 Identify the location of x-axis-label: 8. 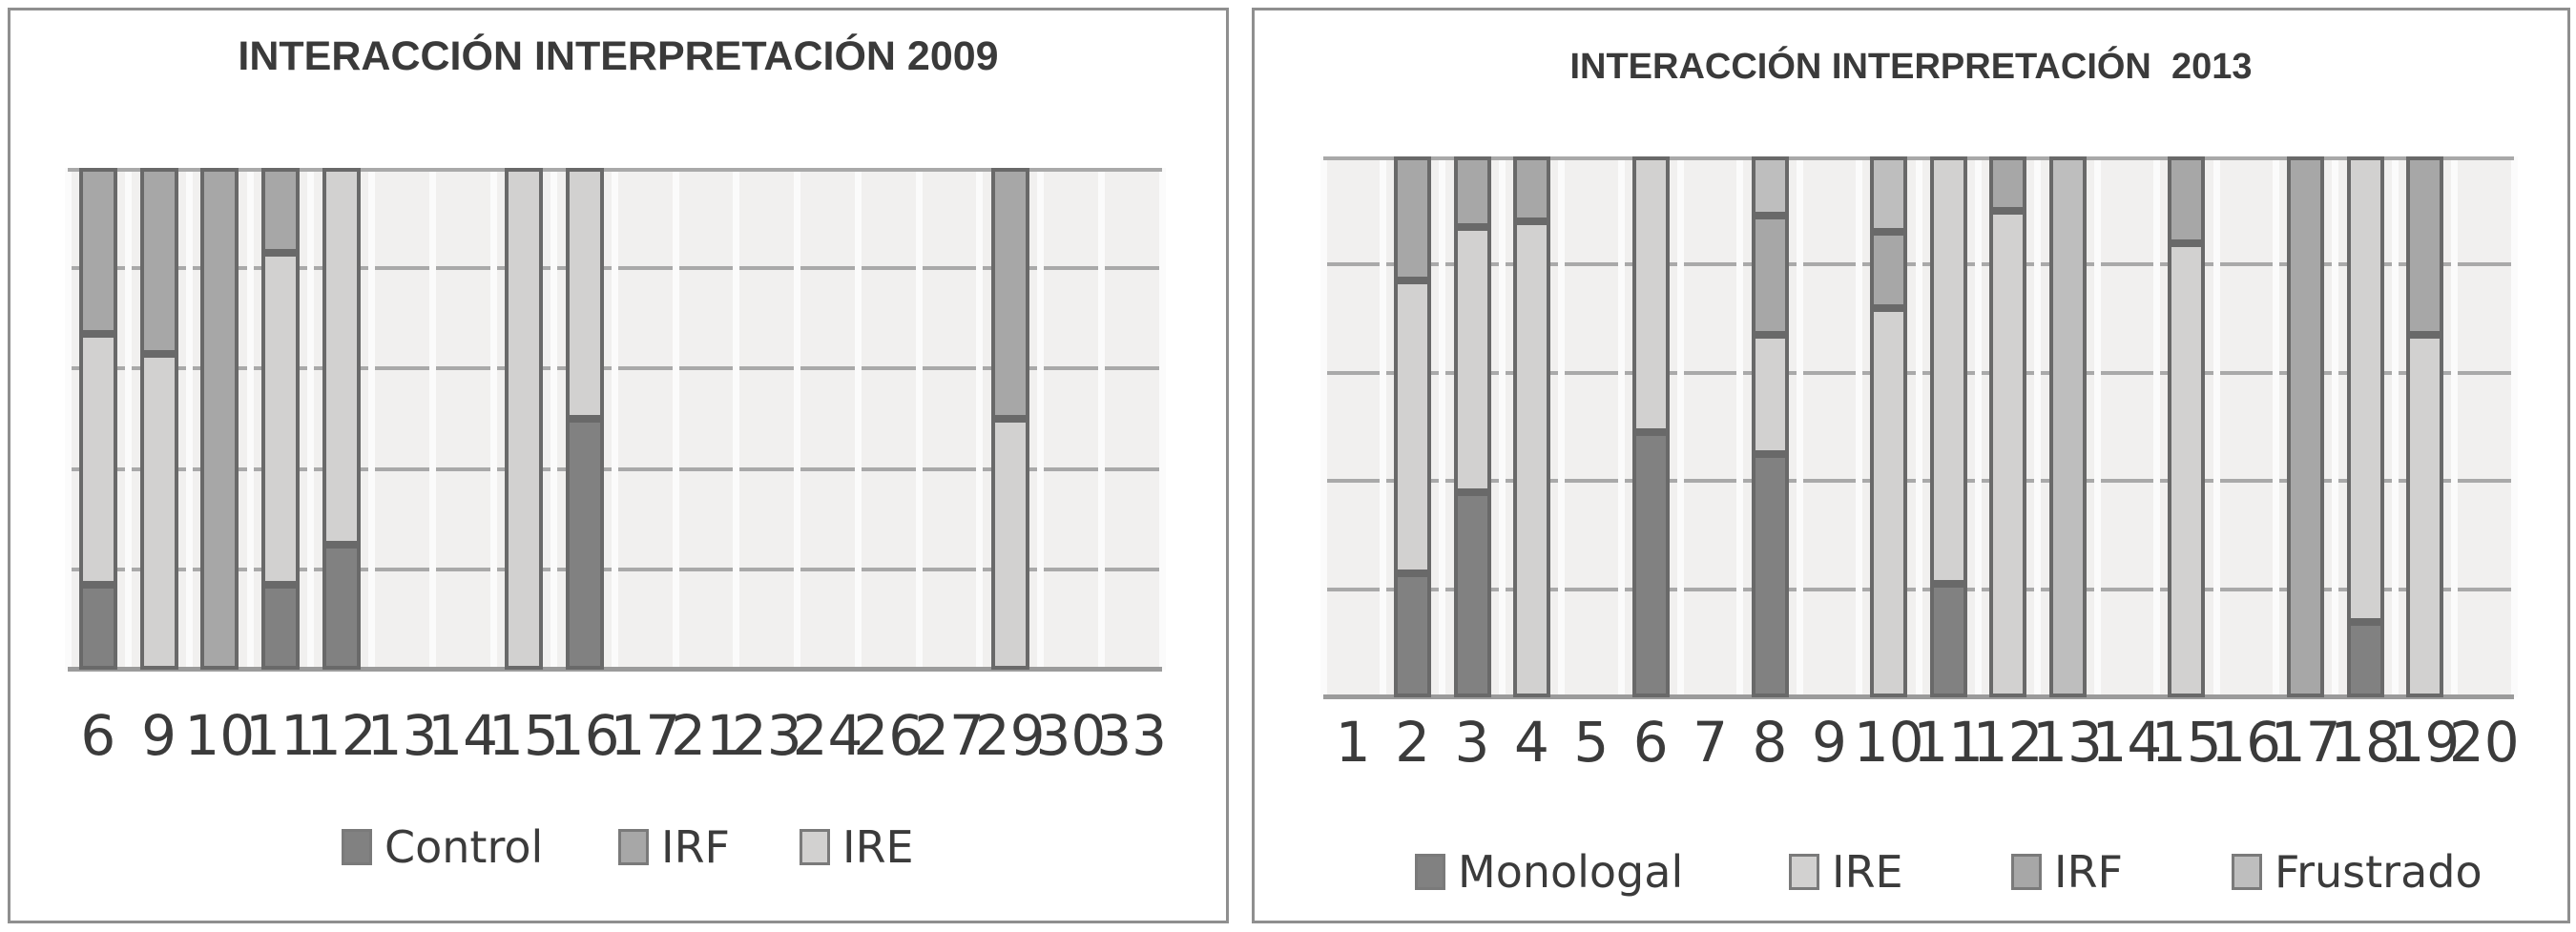
(1770, 742).